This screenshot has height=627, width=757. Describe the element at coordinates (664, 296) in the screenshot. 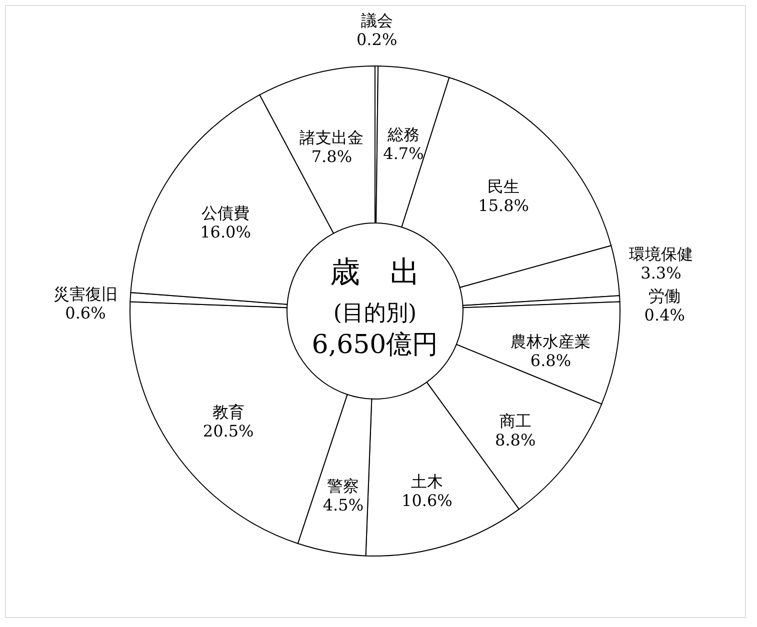

I see `slice-label: 労働` at that location.